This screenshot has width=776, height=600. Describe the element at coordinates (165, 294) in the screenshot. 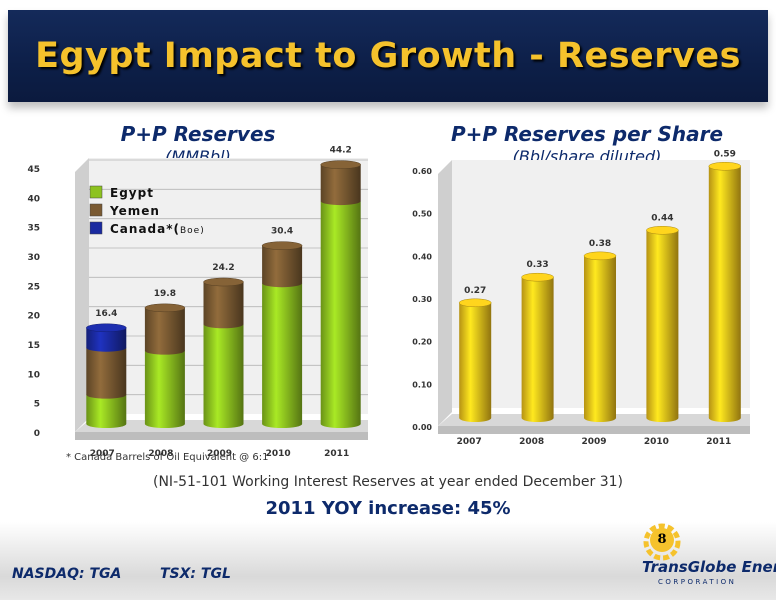

I see `left-total-label: 19.8` at that location.